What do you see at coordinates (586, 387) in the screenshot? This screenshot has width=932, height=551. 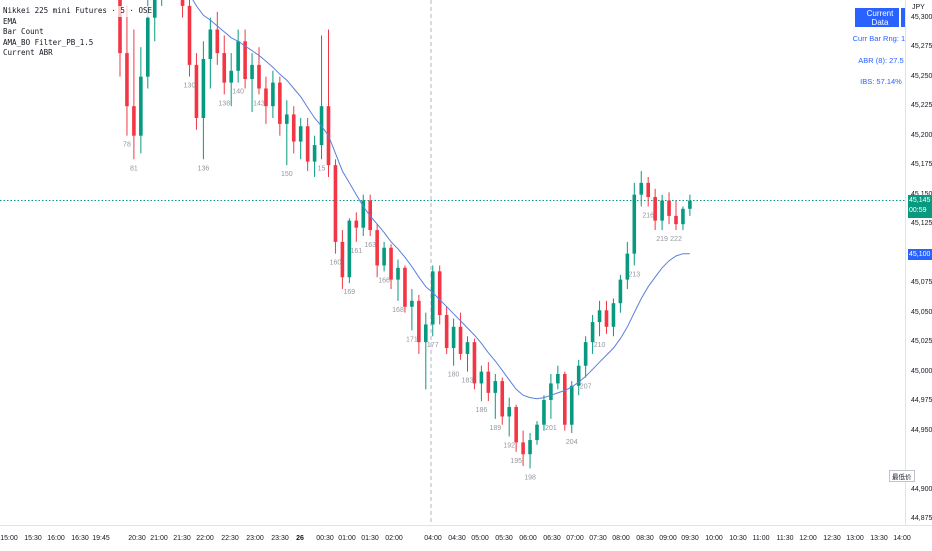 I see `bar-count-label: 207` at bounding box center [586, 387].